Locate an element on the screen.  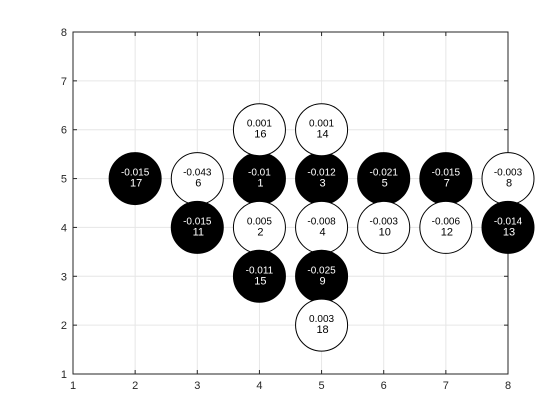
x-tick-label: 4 is located at coordinates (259, 386).